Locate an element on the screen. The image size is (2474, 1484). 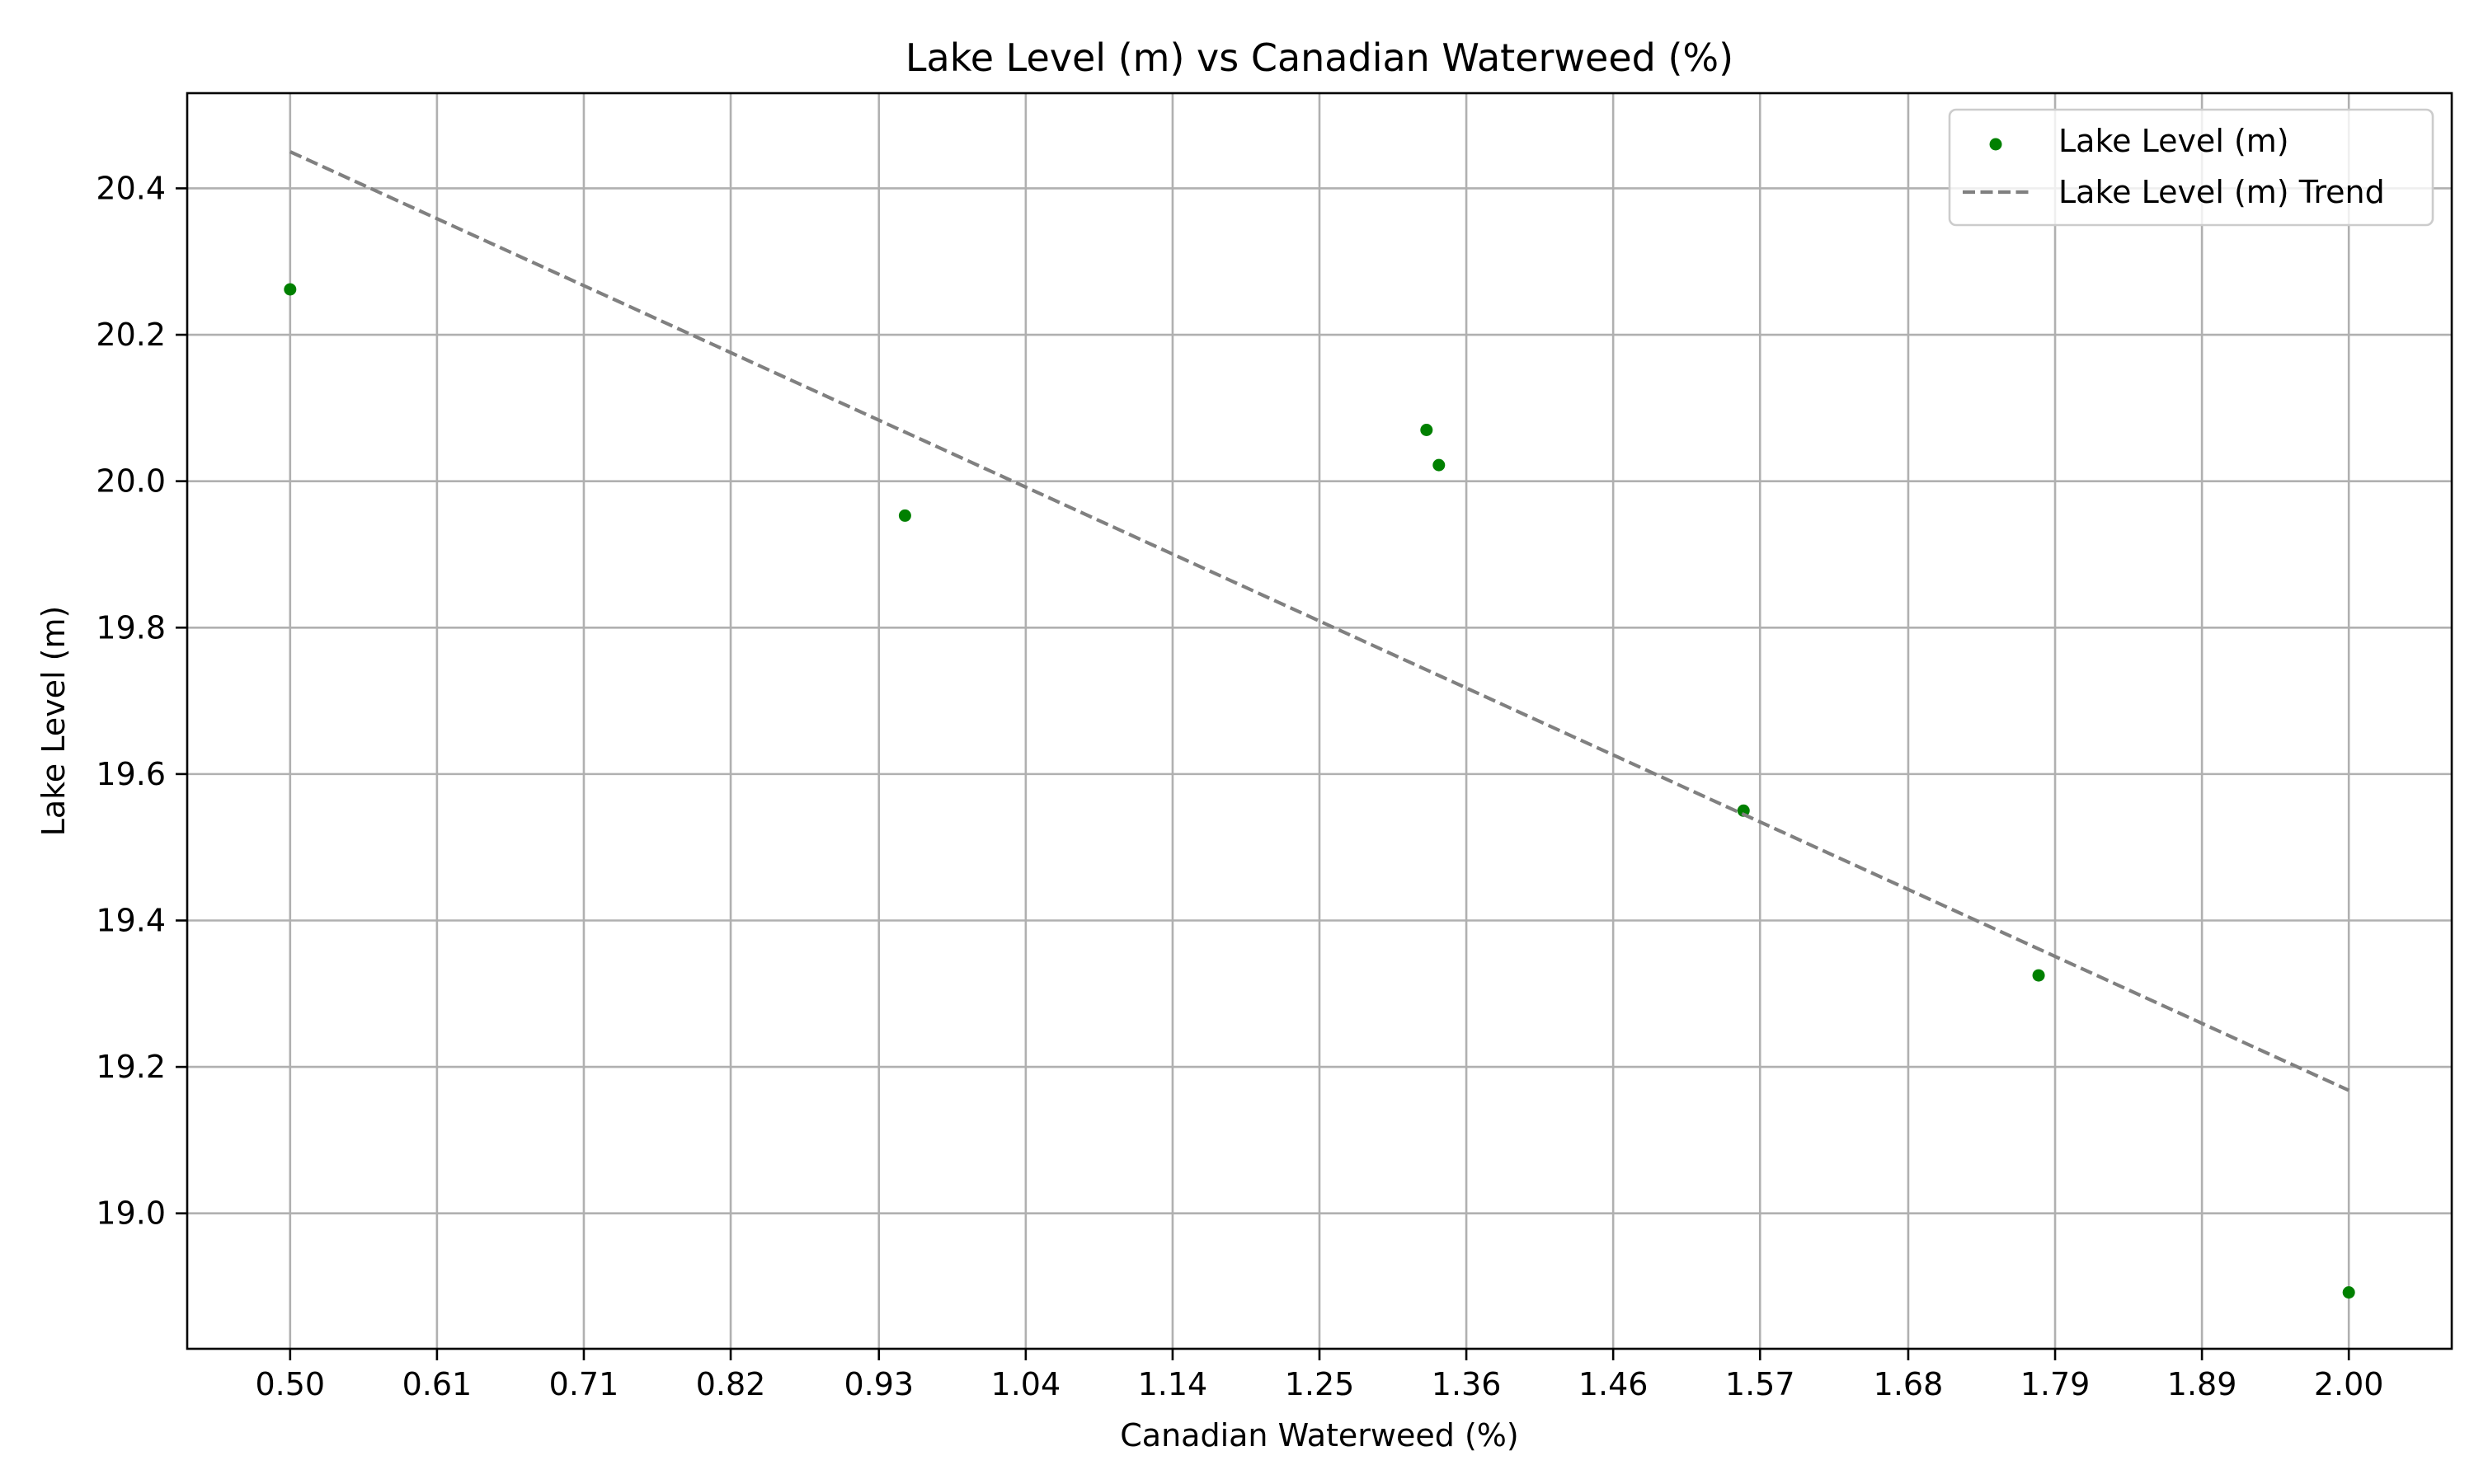
legend: Lake Level (m) Lake Level (m) Trend is located at coordinates (2191, 167).